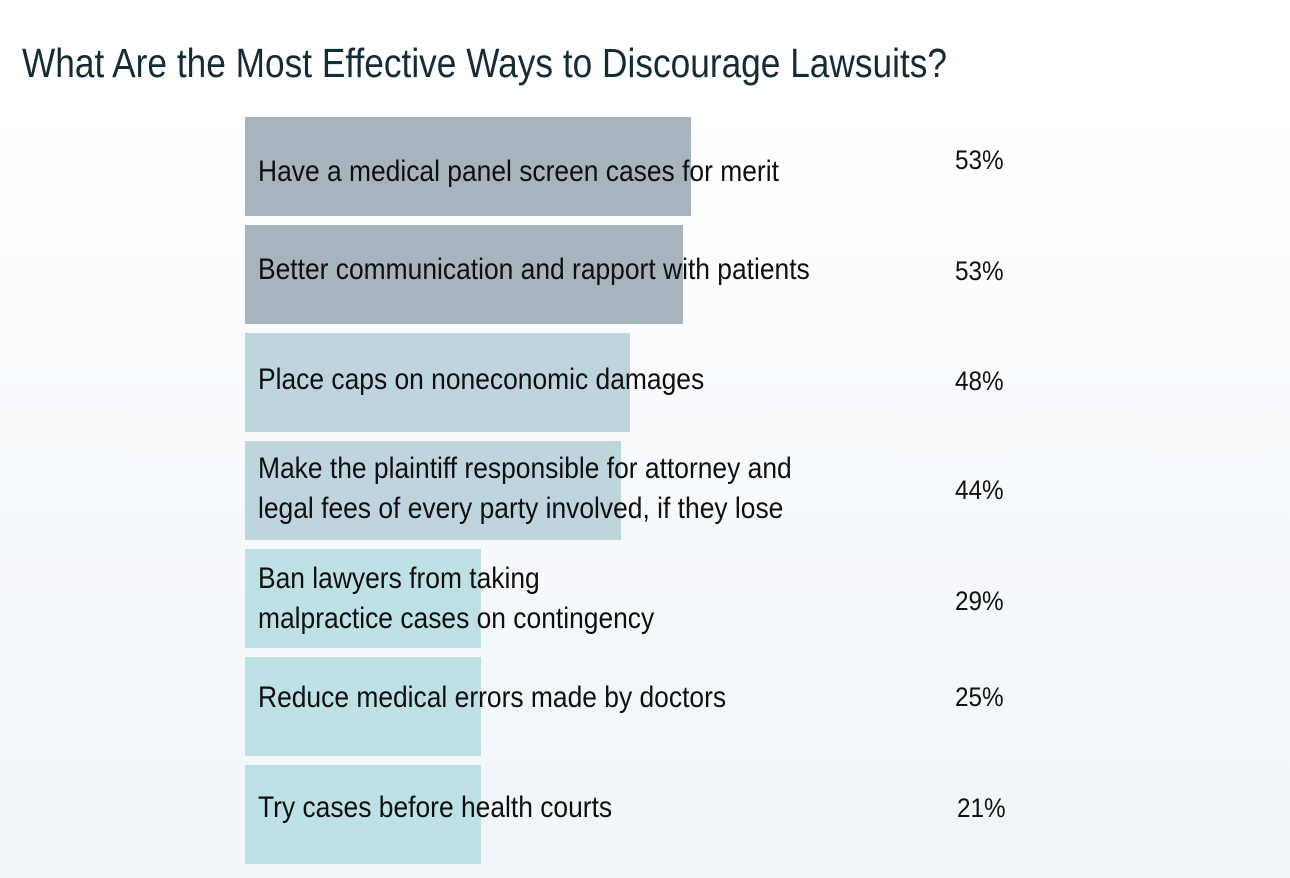  Describe the element at coordinates (979, 381) in the screenshot. I see `bar-value: 48%` at that location.